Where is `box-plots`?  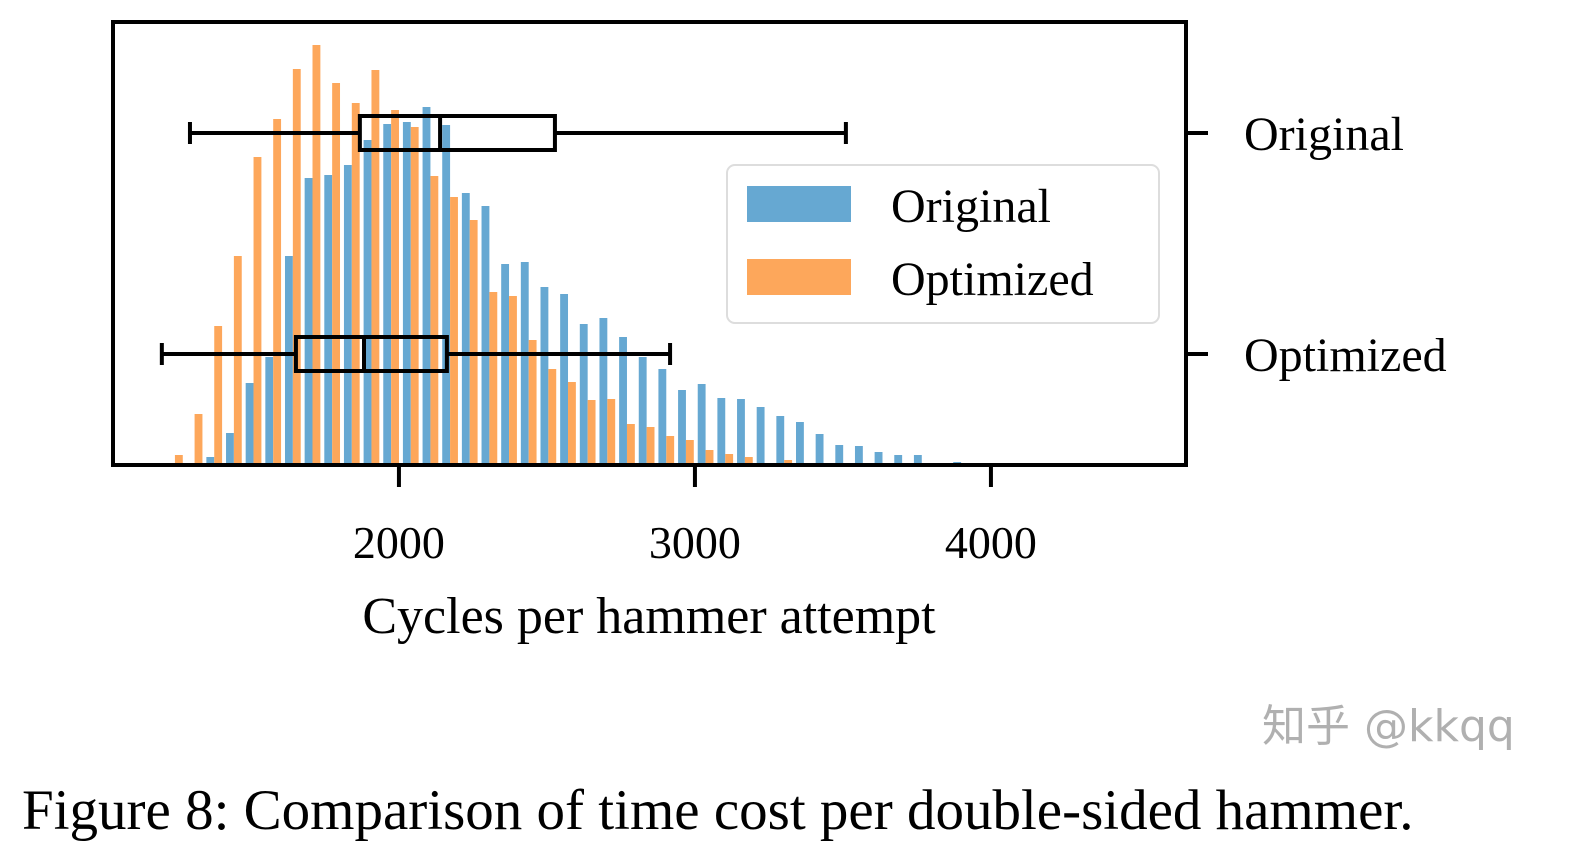 box-plots is located at coordinates (503, 243).